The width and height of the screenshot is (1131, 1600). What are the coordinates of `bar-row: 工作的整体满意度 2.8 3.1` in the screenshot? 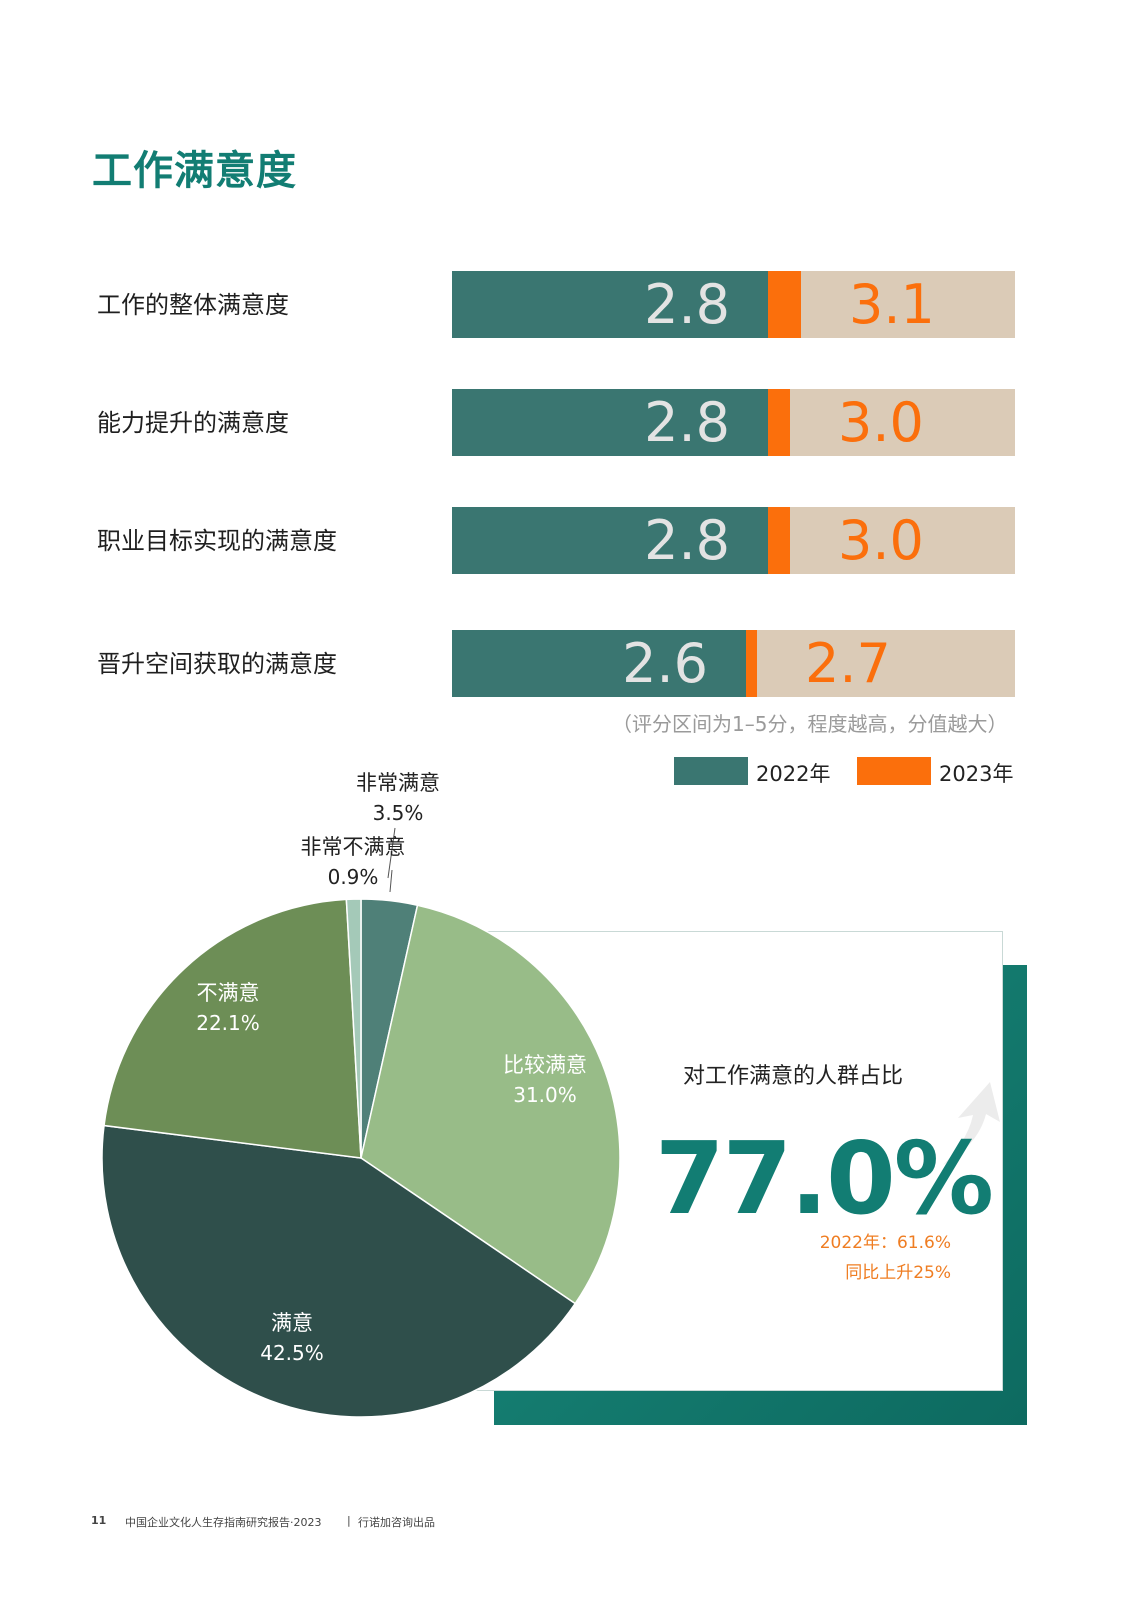 It's located at (565, 304).